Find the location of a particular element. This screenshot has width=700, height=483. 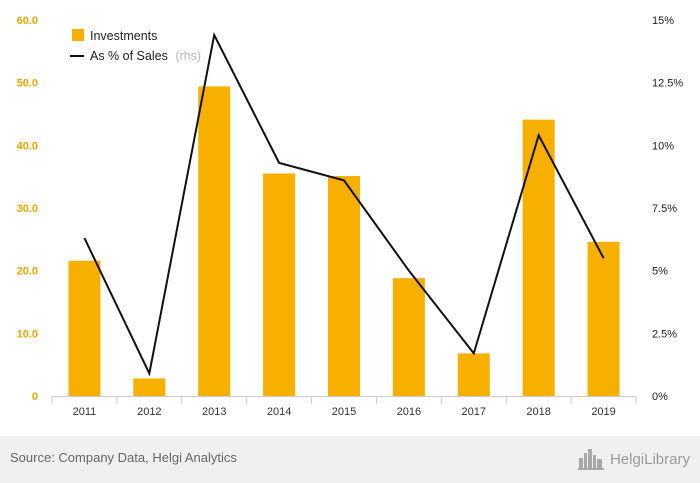

legend-rhs-note: (rhs) is located at coordinates (188, 56).